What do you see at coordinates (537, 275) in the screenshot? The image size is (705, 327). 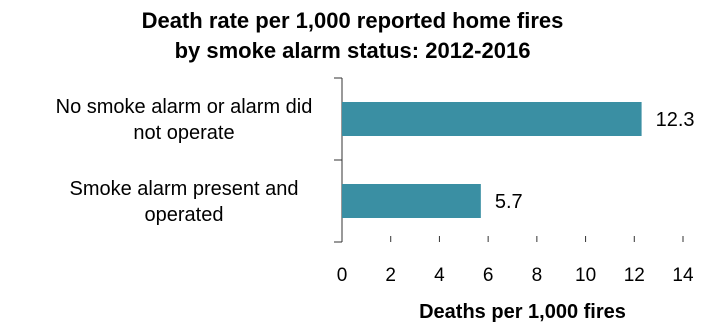 I see `x-tick-label: 8` at bounding box center [537, 275].